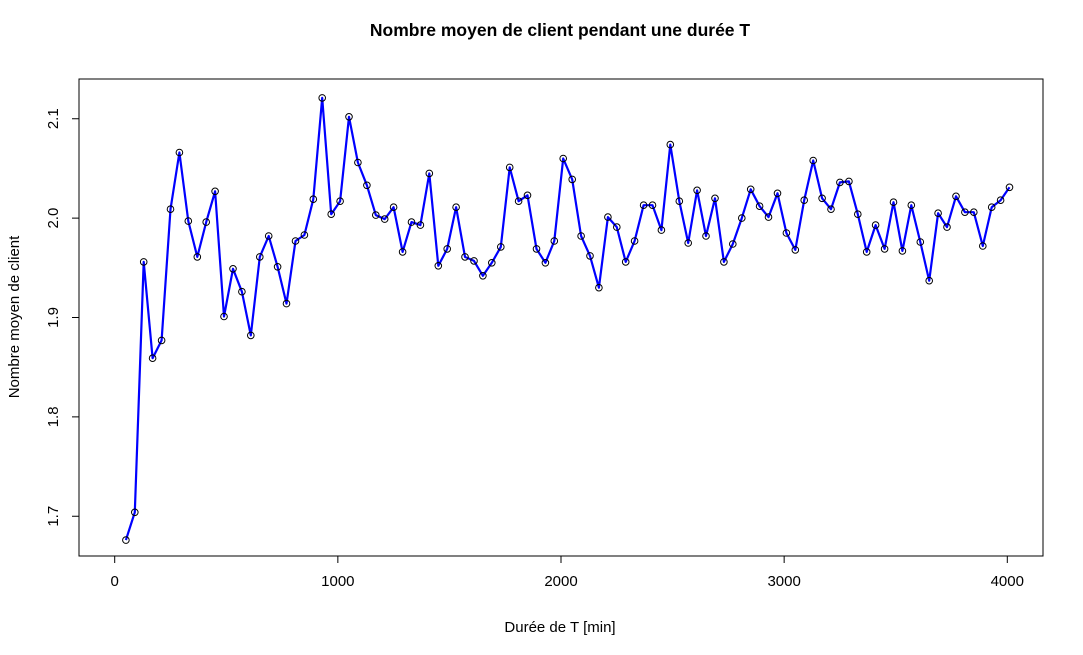 The width and height of the screenshot is (1083, 655). What do you see at coordinates (559, 627) in the screenshot?
I see `x-axis-label: Durée de T [min]` at bounding box center [559, 627].